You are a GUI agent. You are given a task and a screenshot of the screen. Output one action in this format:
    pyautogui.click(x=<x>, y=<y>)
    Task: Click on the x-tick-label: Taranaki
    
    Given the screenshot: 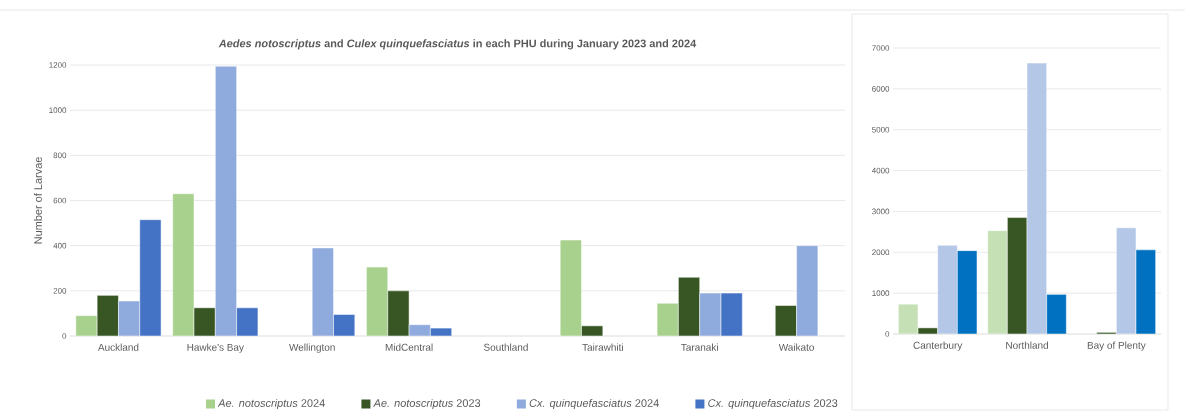 What is the action you would take?
    pyautogui.click(x=699, y=347)
    